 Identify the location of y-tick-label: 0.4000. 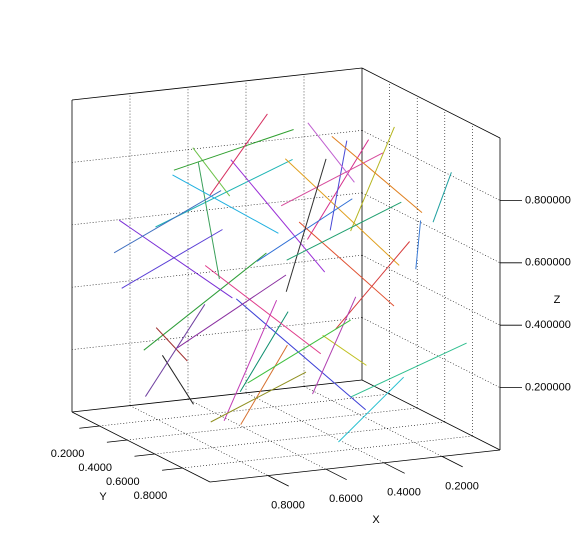
(95, 468).